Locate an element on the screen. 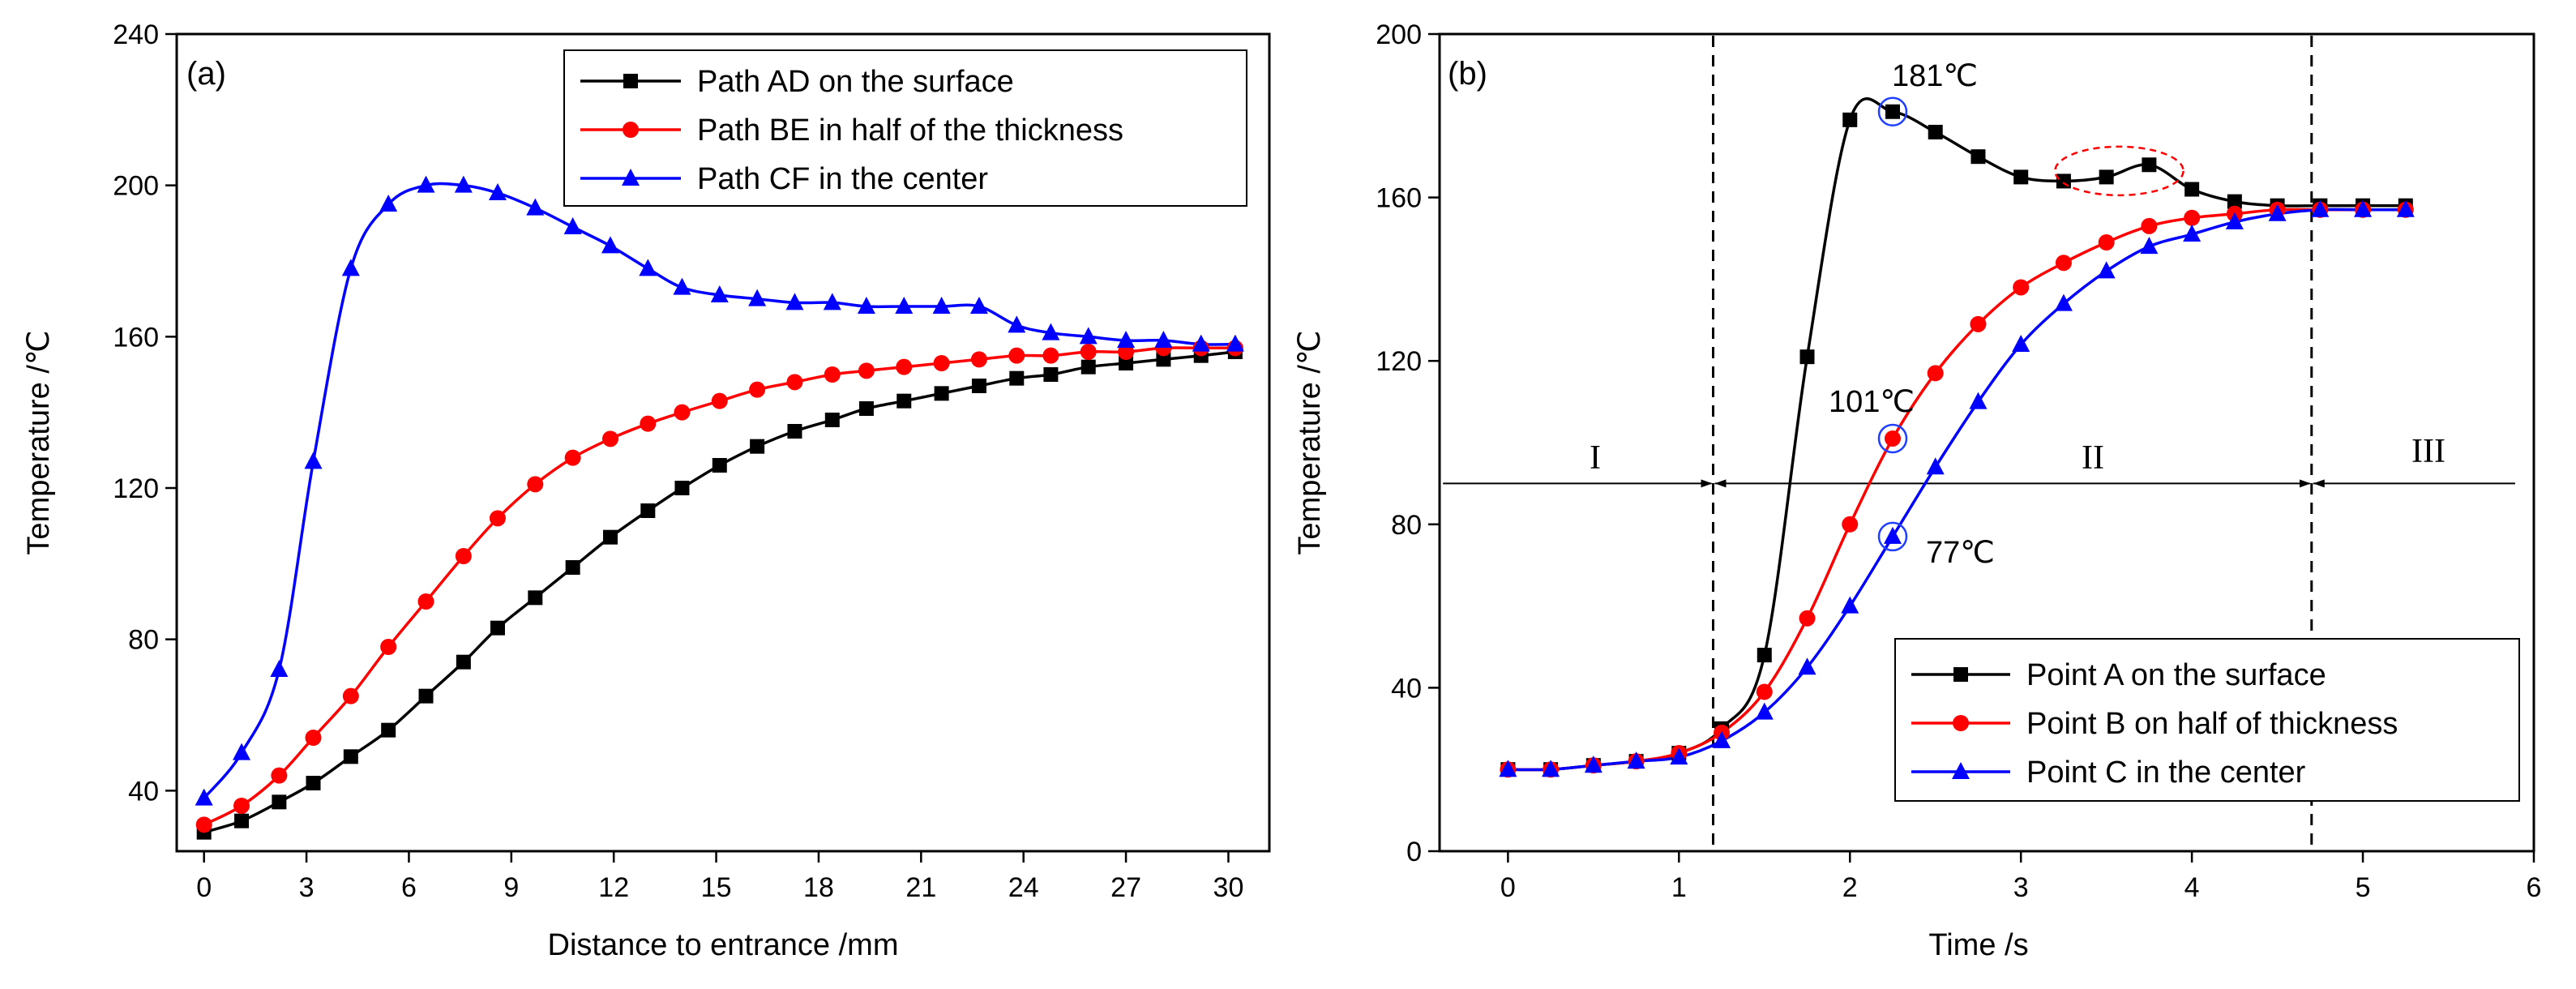  chart-a-y-tick-label: 240 is located at coordinates (136, 34).